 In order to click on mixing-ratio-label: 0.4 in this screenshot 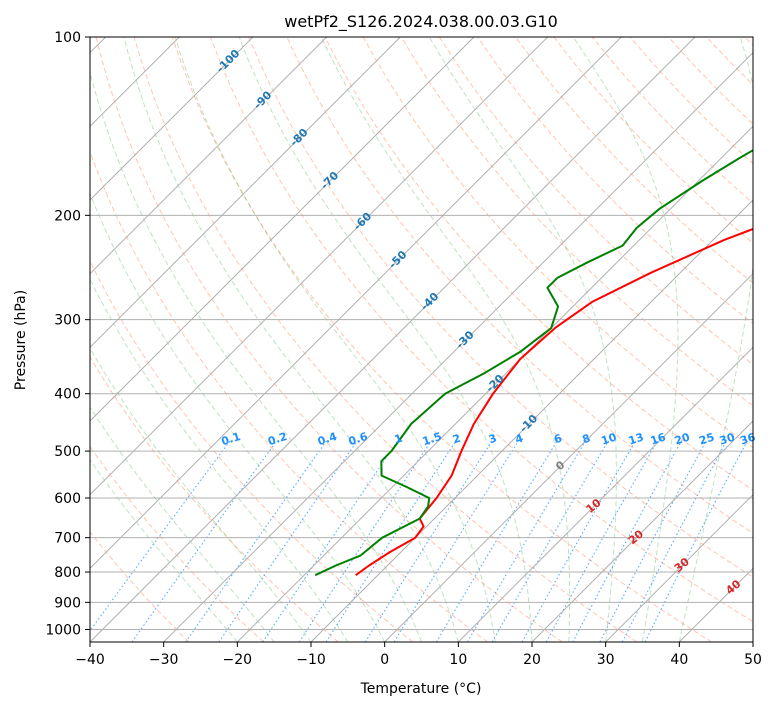, I will do `click(327, 439)`.